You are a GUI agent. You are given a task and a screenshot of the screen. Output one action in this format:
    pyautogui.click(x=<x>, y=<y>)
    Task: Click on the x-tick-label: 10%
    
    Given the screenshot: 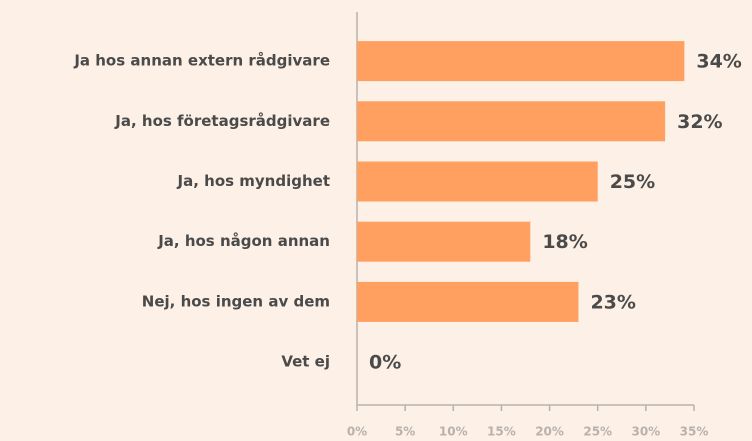 What is the action you would take?
    pyautogui.click(x=453, y=432)
    